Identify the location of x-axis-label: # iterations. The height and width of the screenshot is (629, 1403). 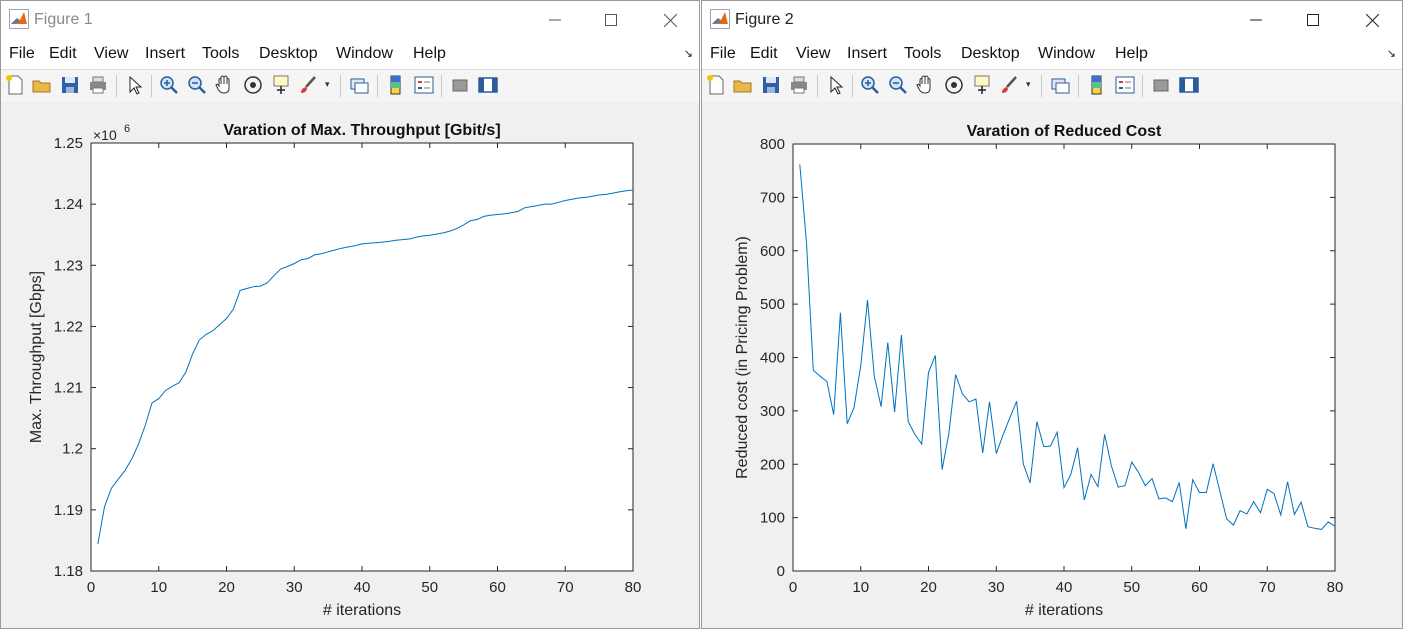
(1064, 610).